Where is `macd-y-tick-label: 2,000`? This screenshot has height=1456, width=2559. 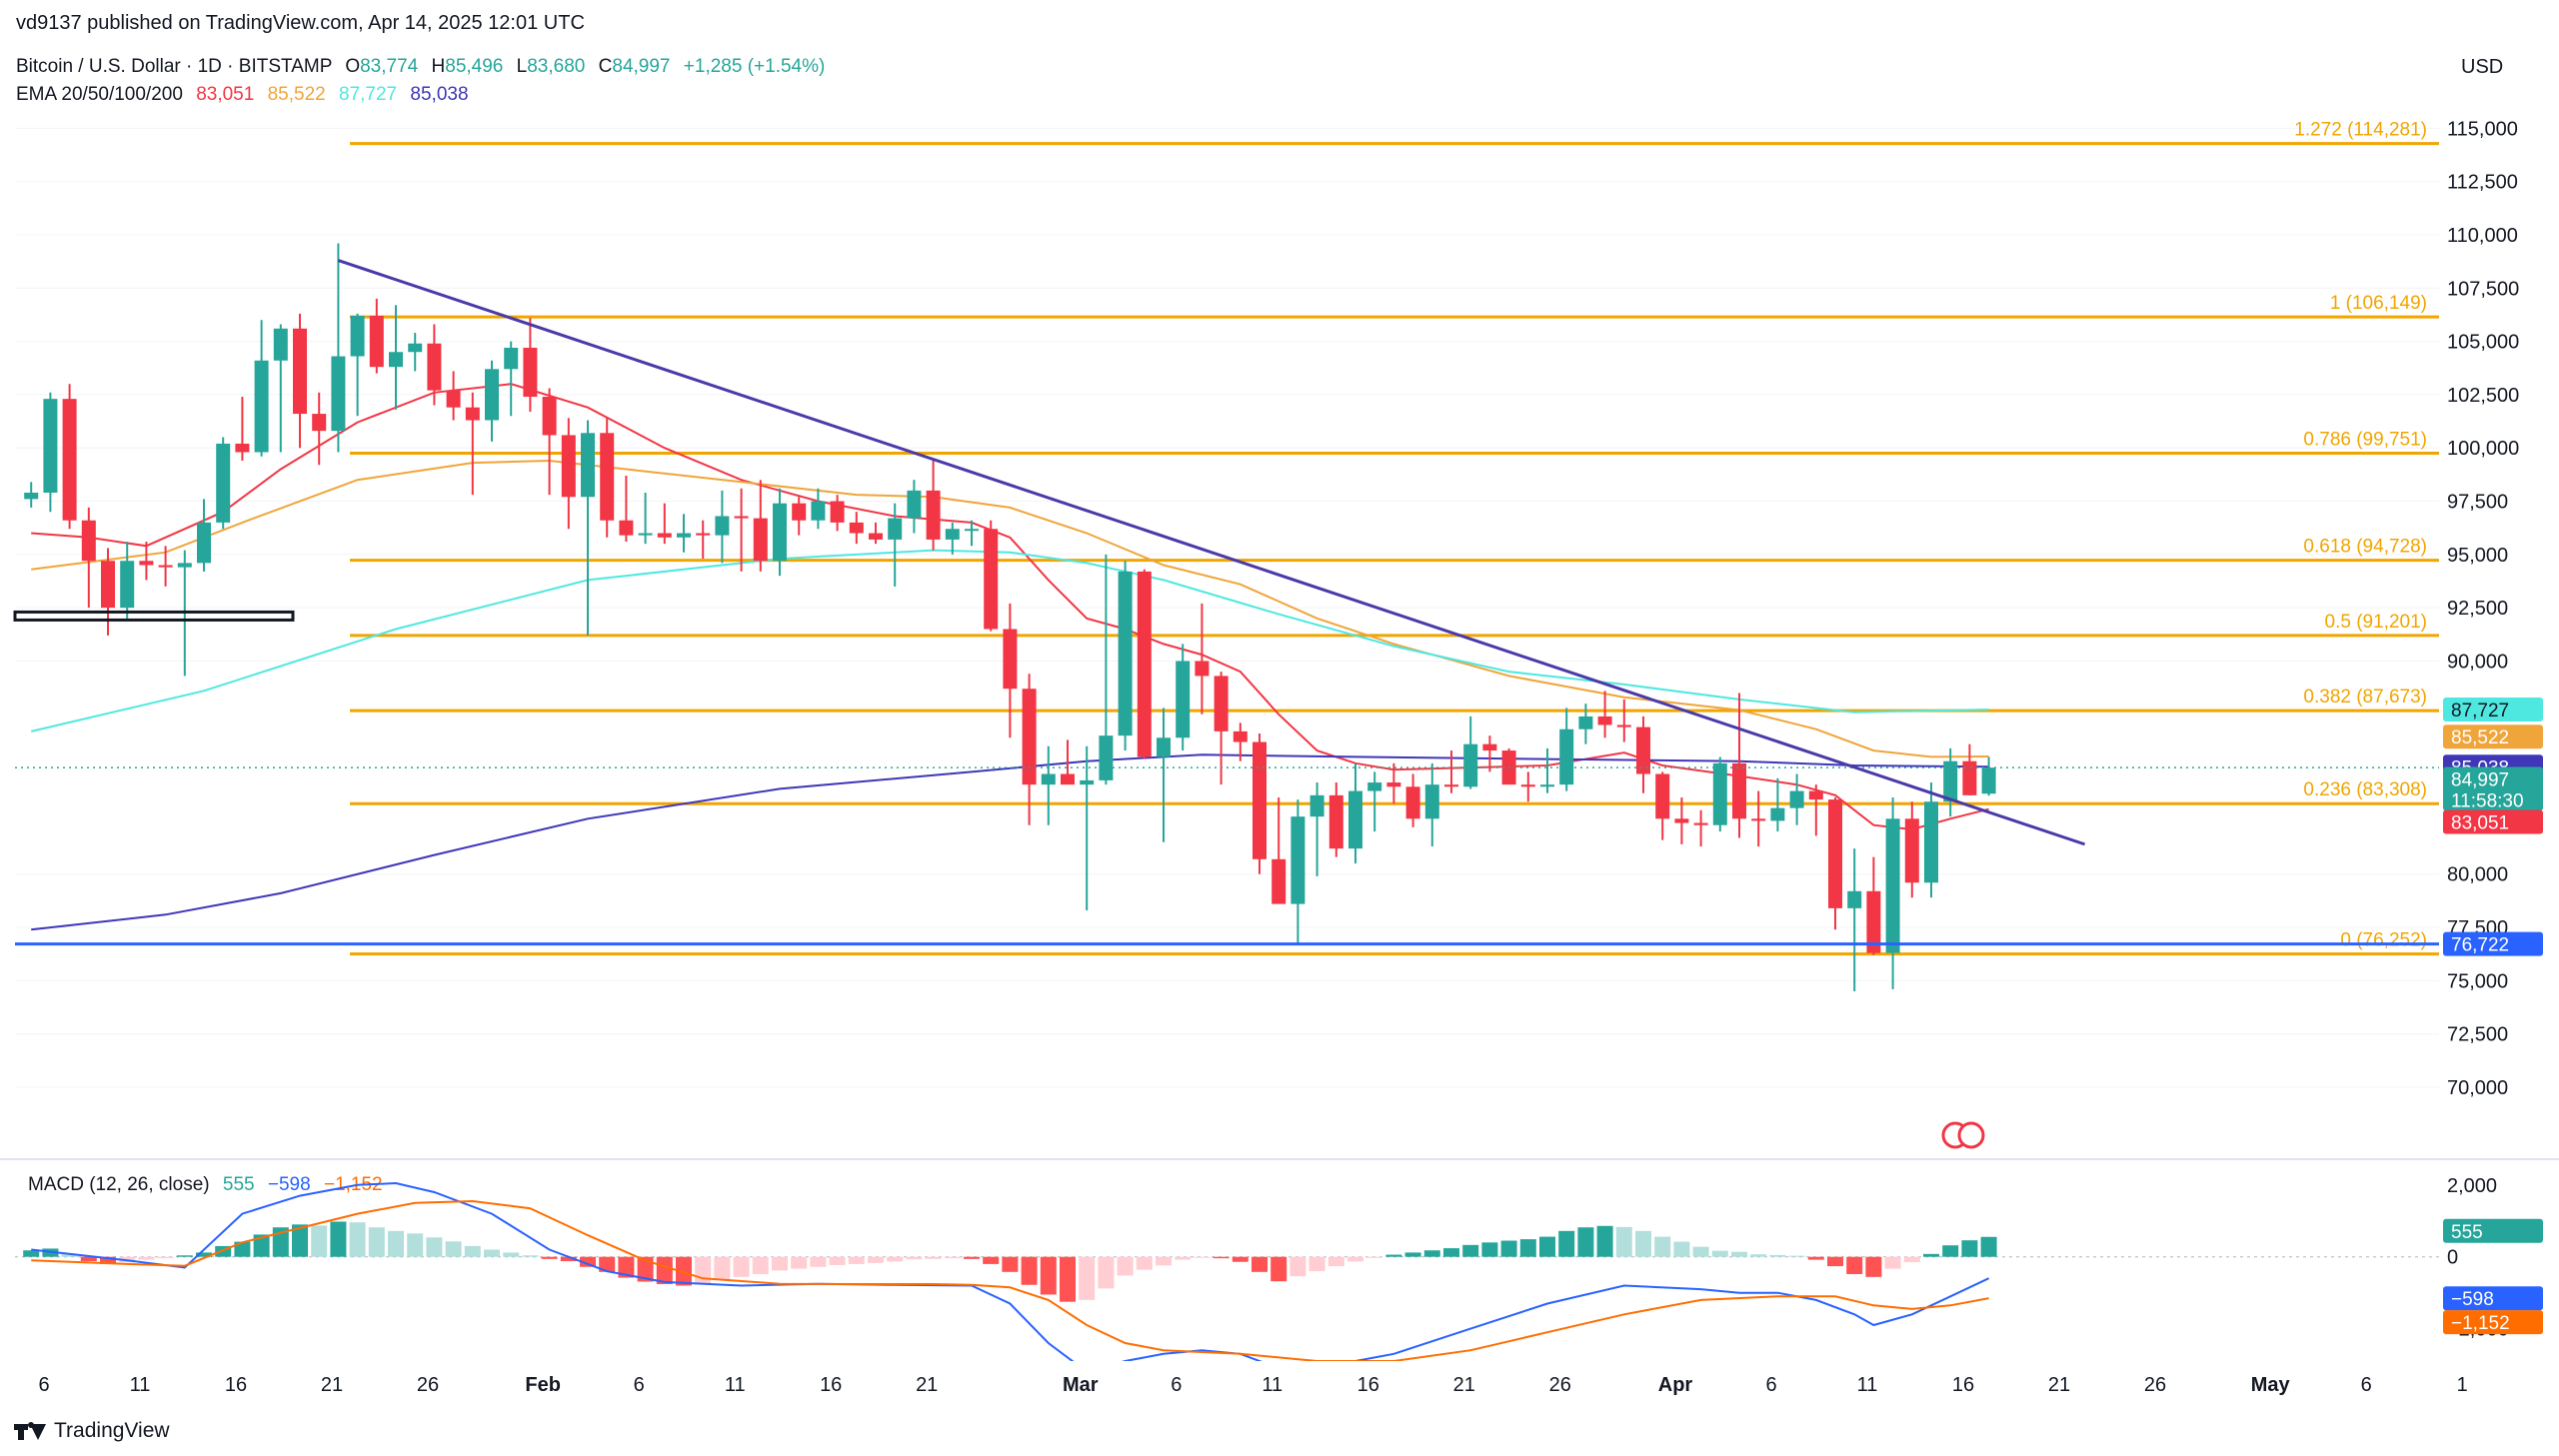 macd-y-tick-label: 2,000 is located at coordinates (2472, 1186).